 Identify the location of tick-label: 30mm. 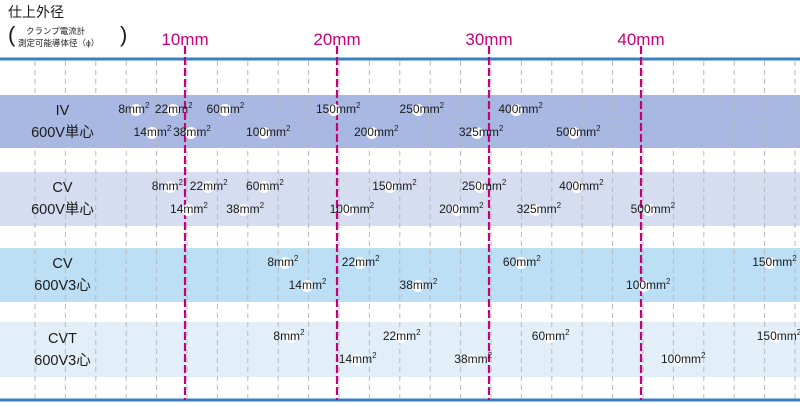
(489, 39).